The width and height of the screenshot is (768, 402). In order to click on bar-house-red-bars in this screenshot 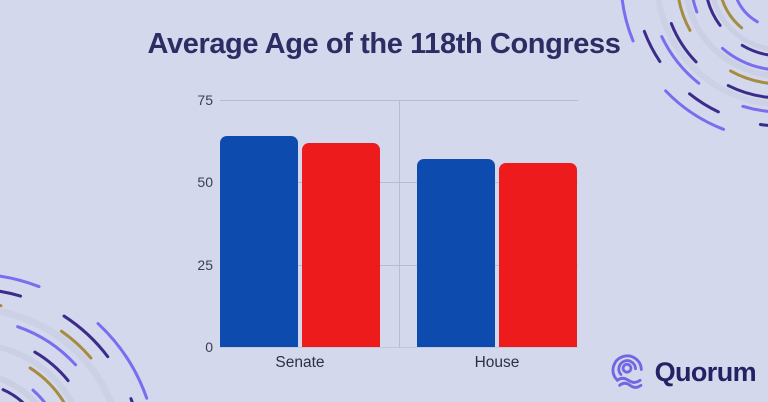, I will do `click(538, 254)`.